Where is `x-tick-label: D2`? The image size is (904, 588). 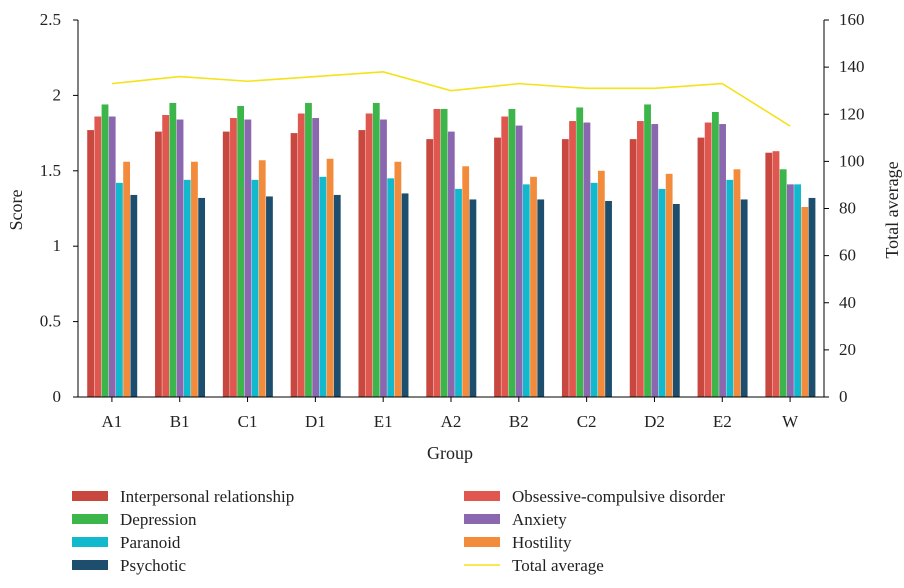
x-tick-label: D2 is located at coordinates (654, 421).